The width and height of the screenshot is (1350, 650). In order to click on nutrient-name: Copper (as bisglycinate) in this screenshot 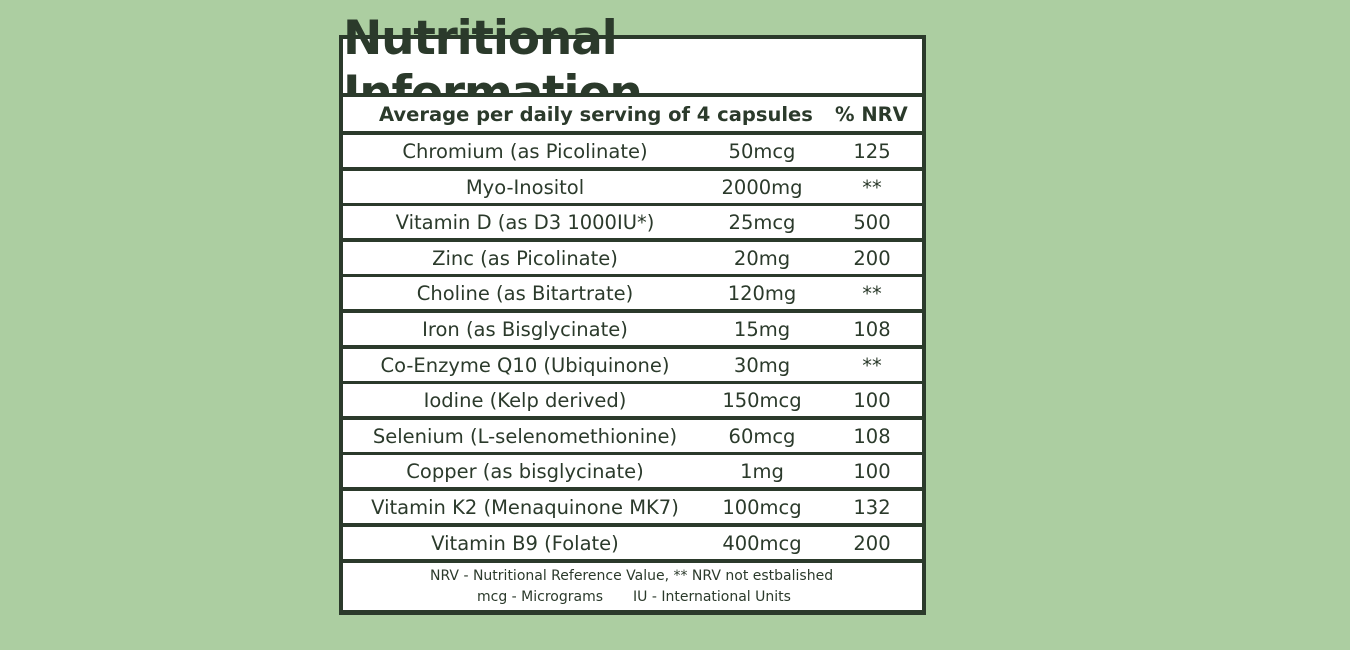, I will do `click(525, 471)`.